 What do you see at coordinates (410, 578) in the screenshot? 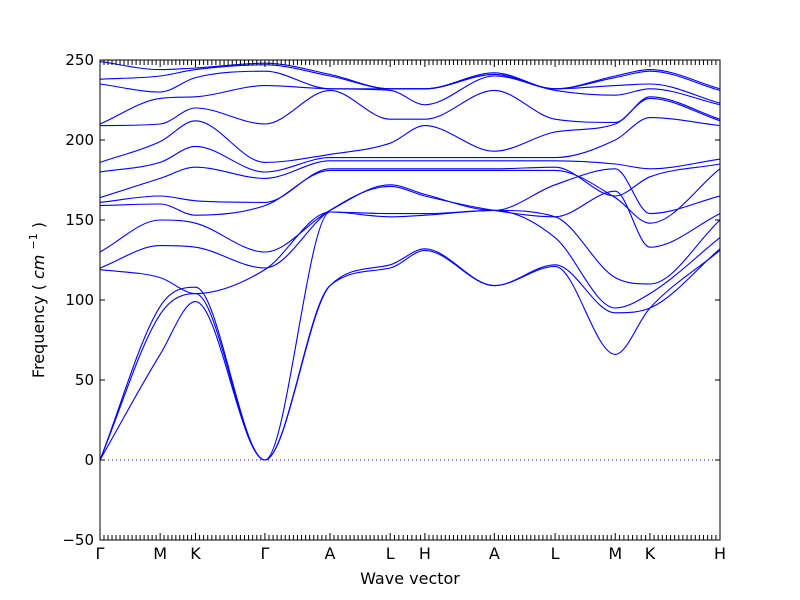
I see `x-axis-label: Wave vector` at bounding box center [410, 578].